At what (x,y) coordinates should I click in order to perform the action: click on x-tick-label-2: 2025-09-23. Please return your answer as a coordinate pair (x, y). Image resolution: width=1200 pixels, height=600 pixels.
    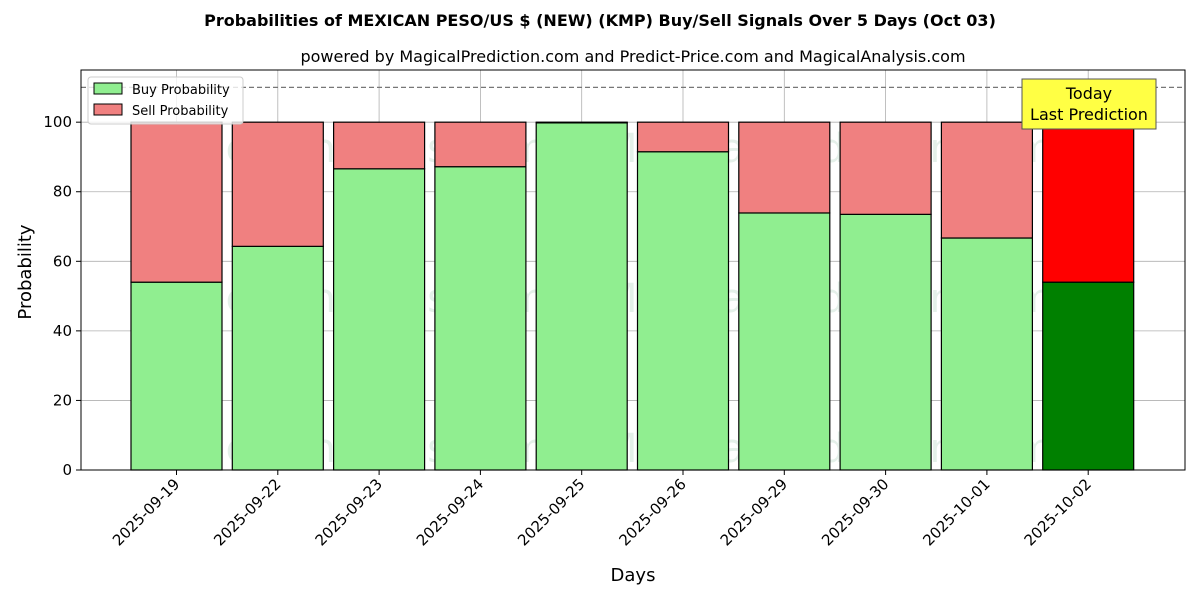
    Looking at the image, I should click on (349, 512).